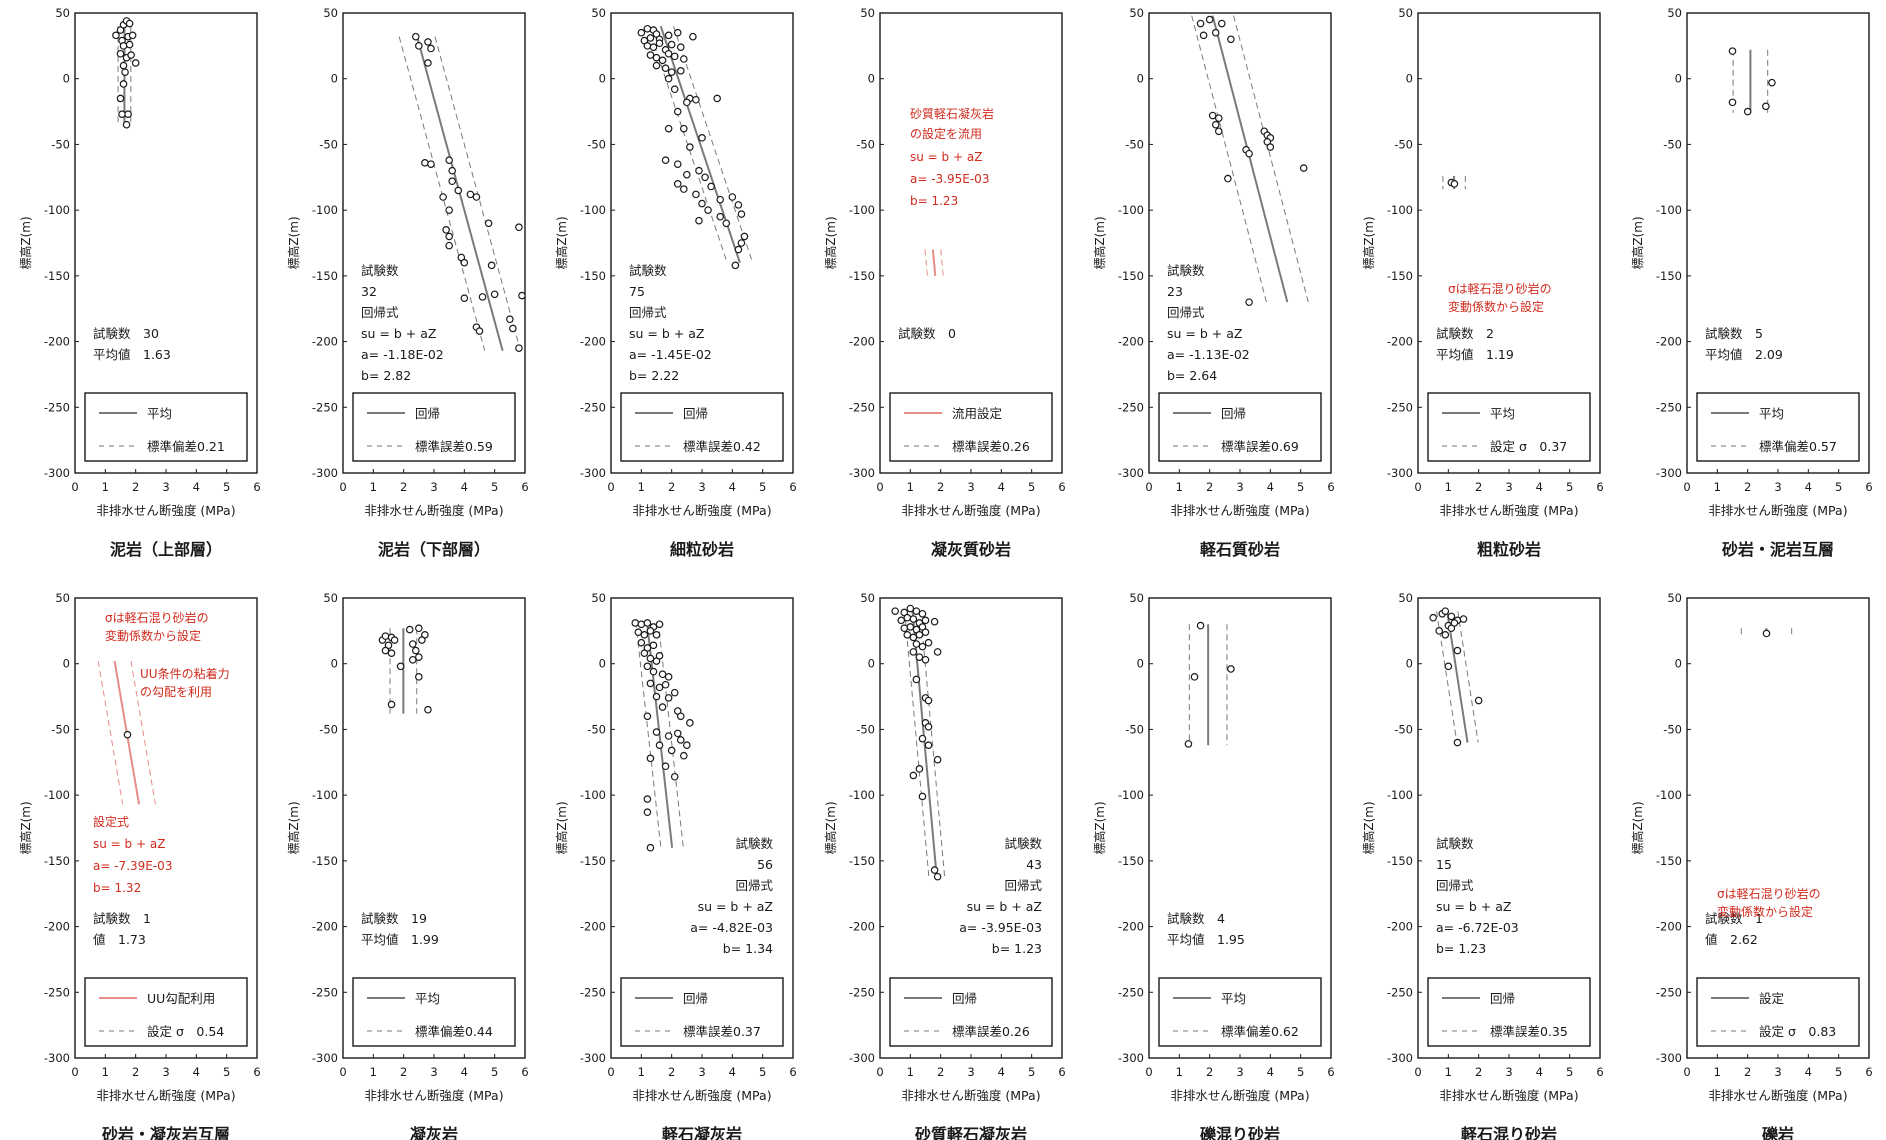 The height and width of the screenshot is (1140, 1886). Describe the element at coordinates (434, 549) in the screenshot. I see `panel-title: 泥岩（下部層）` at that location.